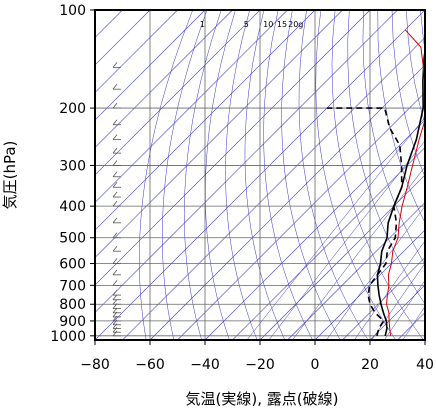 The width and height of the screenshot is (436, 411). I want to click on x-tick-label: 40, so click(425, 365).